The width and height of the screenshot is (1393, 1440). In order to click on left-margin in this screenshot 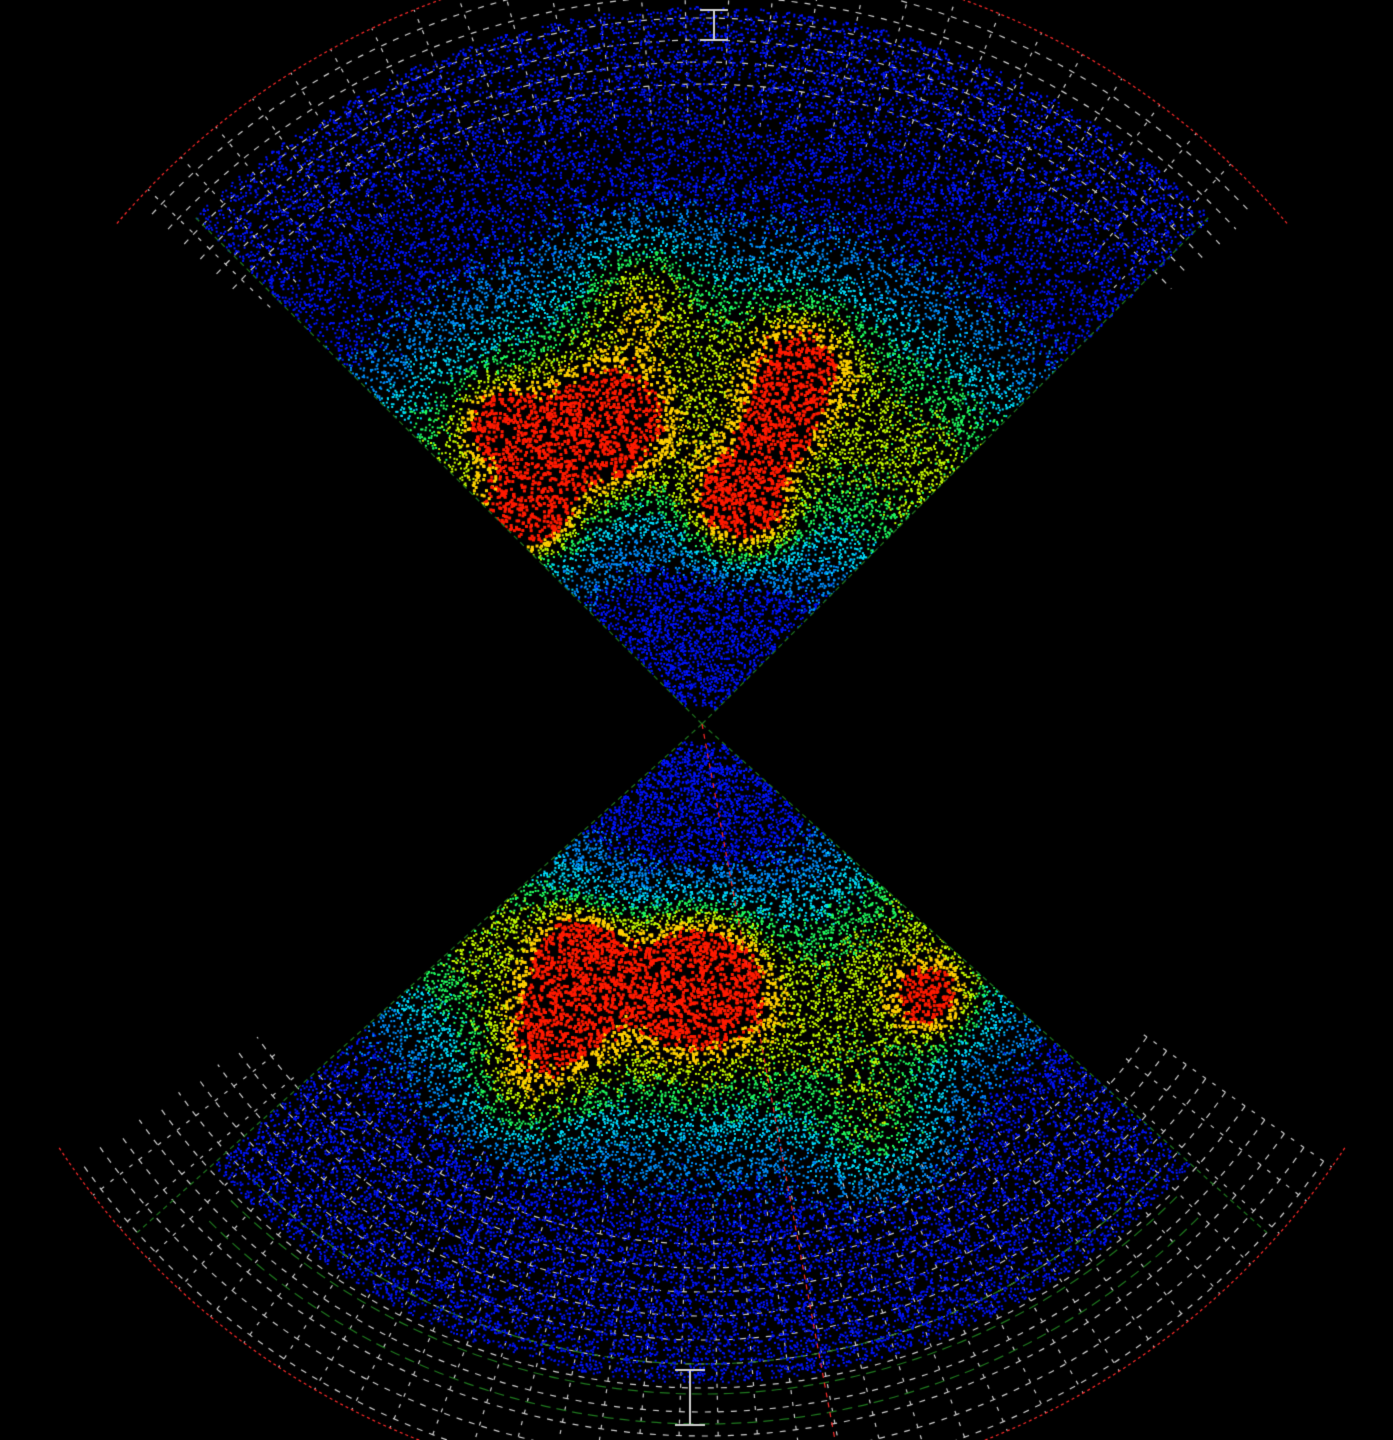, I will do `click(5, 720)`.